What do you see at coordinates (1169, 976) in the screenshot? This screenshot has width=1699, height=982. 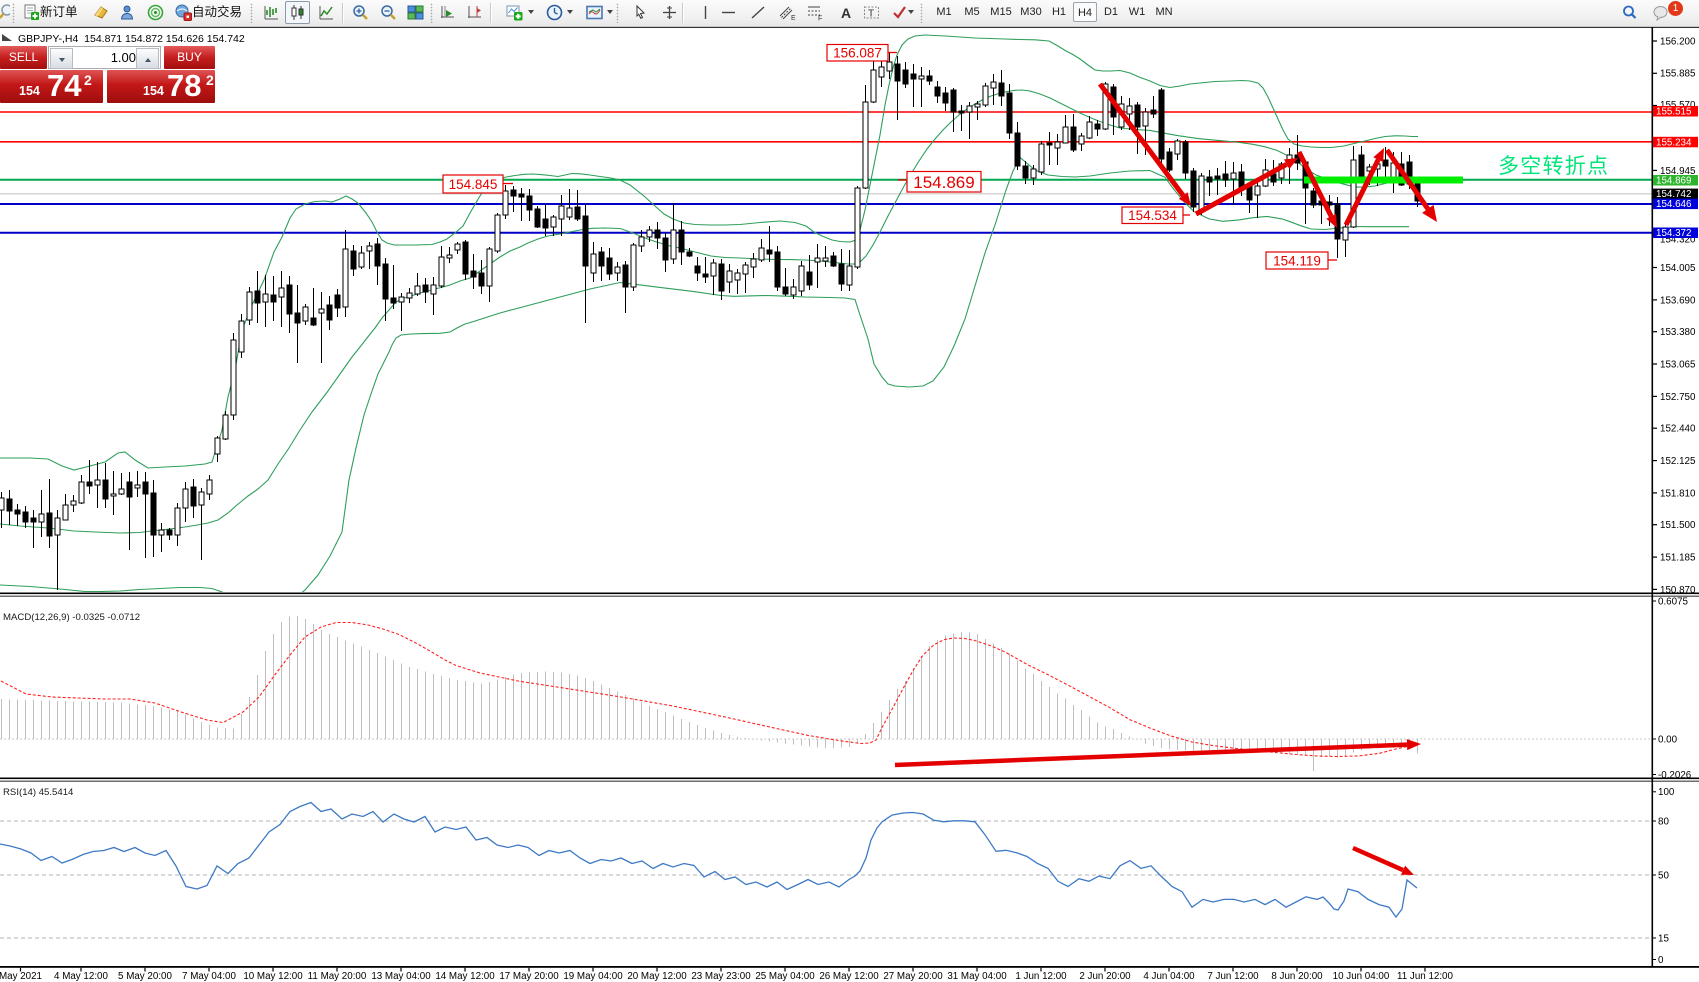 I see `svg-text: 4 Jun 04:00` at bounding box center [1169, 976].